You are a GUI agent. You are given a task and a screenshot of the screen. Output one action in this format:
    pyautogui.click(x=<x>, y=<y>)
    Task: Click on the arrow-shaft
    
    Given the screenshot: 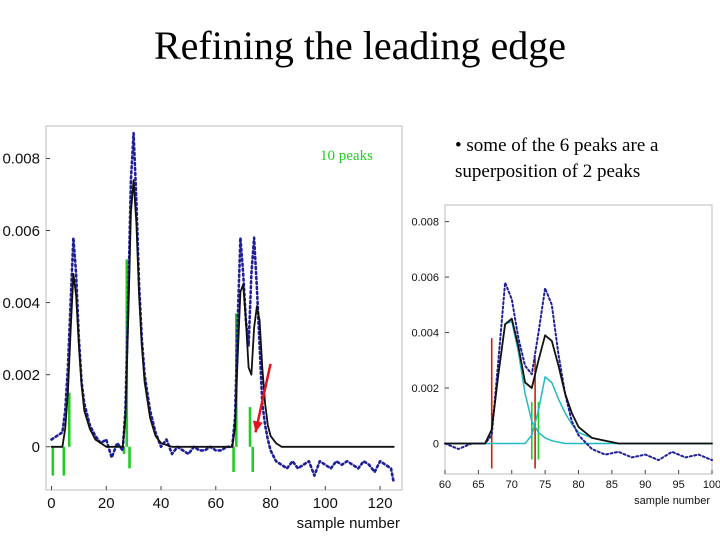 What is the action you would take?
    pyautogui.click(x=263, y=398)
    